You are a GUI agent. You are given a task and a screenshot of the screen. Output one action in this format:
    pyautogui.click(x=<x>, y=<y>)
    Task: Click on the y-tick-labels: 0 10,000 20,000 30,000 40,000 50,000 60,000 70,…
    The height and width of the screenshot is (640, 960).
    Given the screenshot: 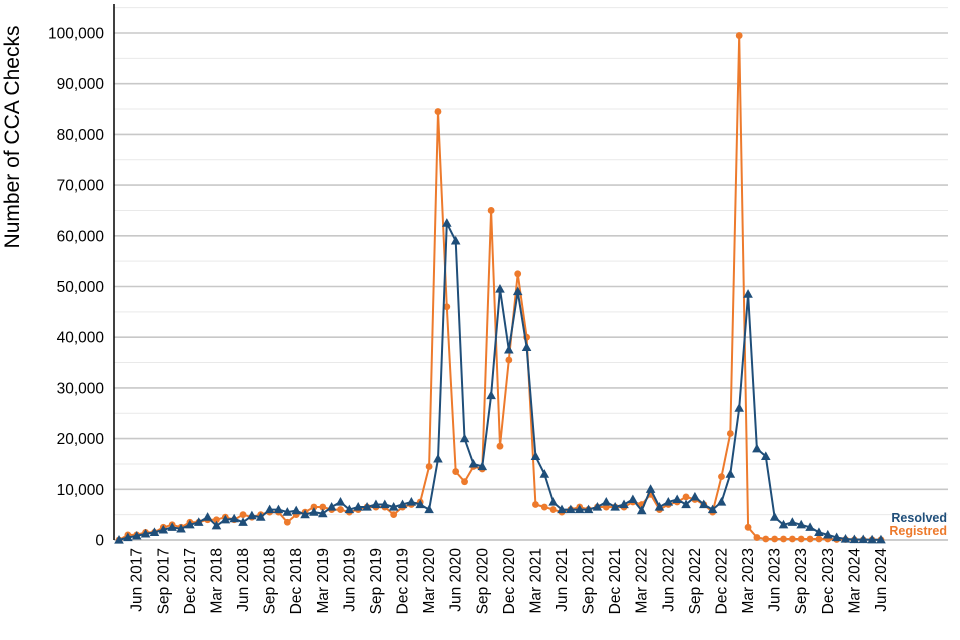 What is the action you would take?
    pyautogui.click(x=76, y=288)
    